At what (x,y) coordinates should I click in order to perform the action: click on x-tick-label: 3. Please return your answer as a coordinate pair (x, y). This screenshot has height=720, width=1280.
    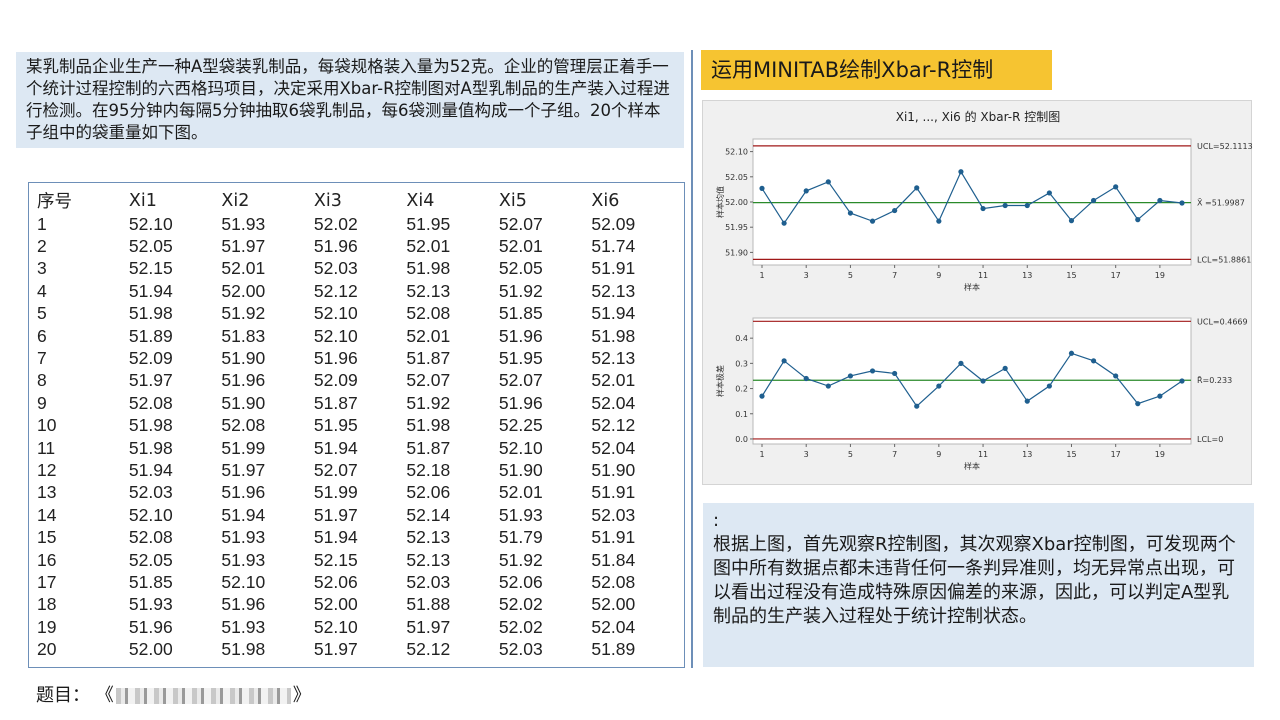
    Looking at the image, I should click on (806, 454).